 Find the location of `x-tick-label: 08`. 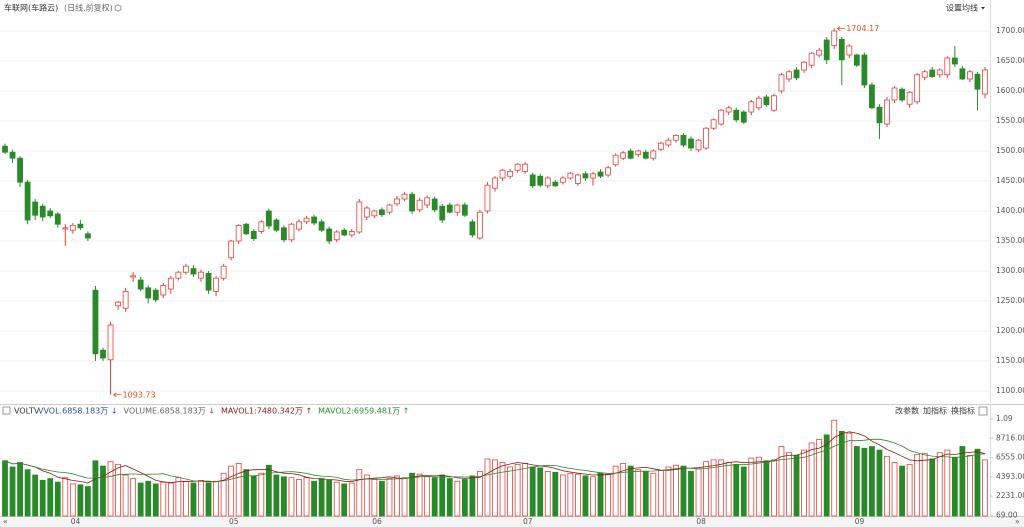

x-tick-label: 08 is located at coordinates (701, 521).